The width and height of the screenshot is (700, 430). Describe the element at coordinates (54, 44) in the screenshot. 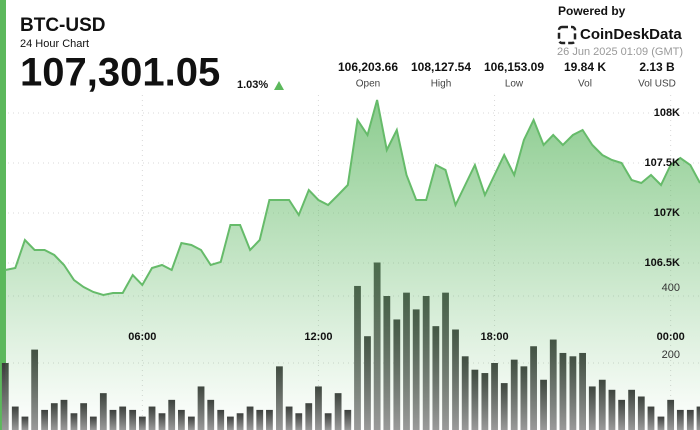

I see `subtitle: 24 Hour Chart` at that location.